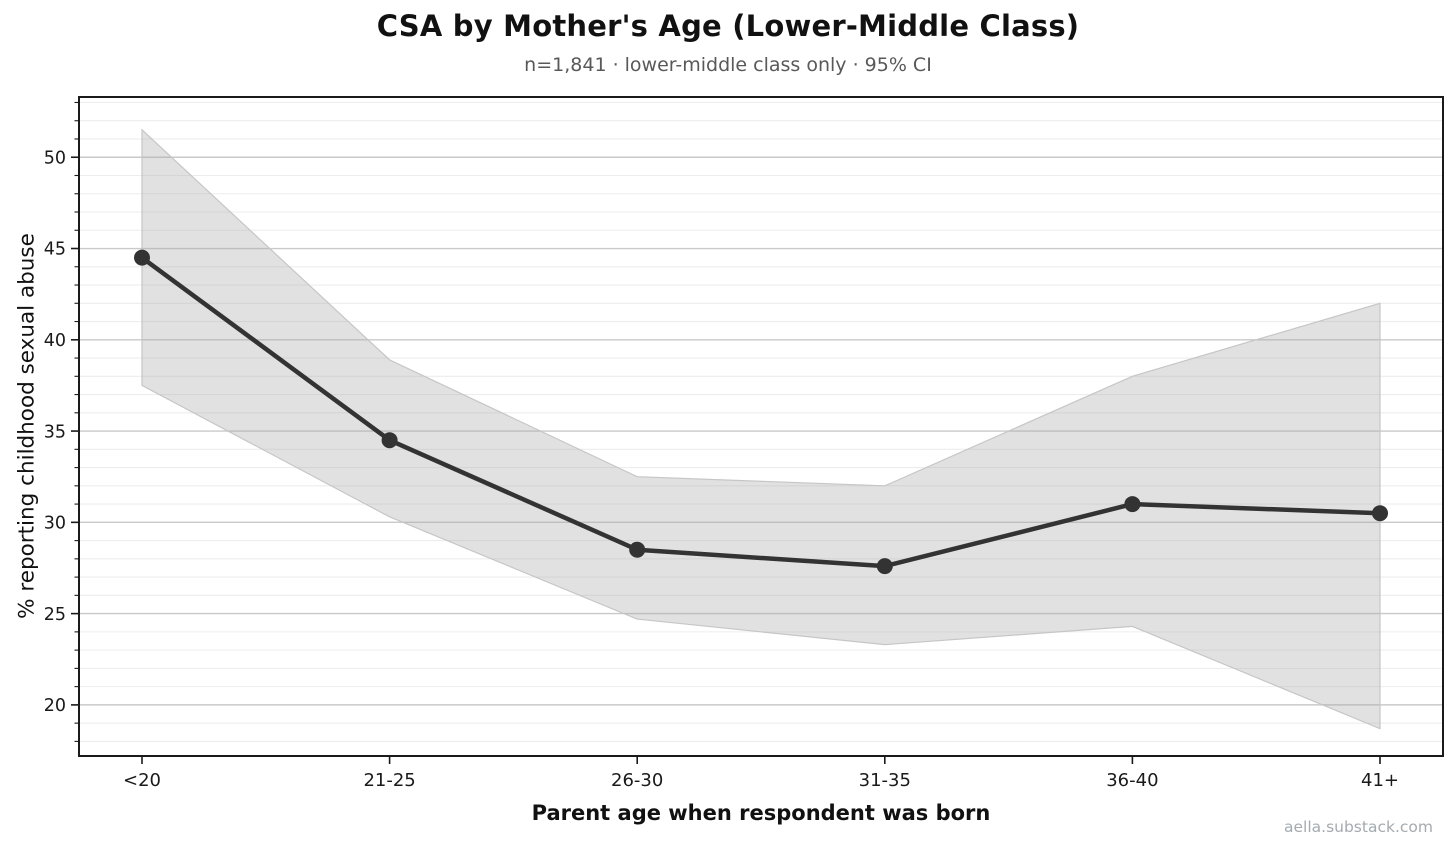 The height and width of the screenshot is (853, 1456). What do you see at coordinates (55, 341) in the screenshot?
I see `y-tick-label: 40` at bounding box center [55, 341].